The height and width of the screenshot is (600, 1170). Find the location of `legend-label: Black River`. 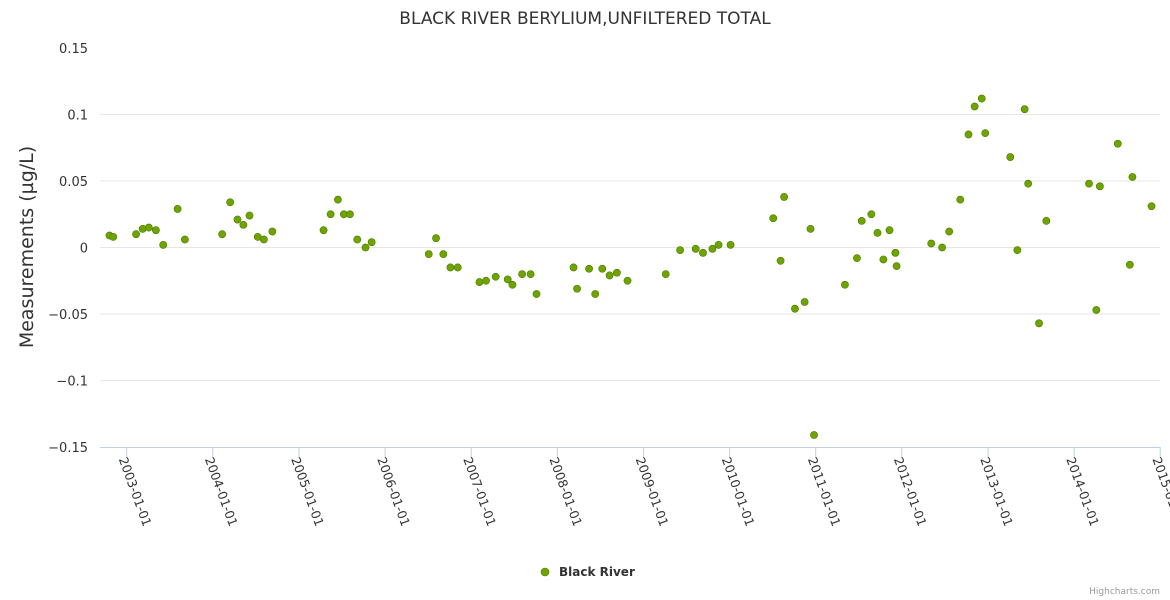

legend-label: Black River is located at coordinates (597, 572).